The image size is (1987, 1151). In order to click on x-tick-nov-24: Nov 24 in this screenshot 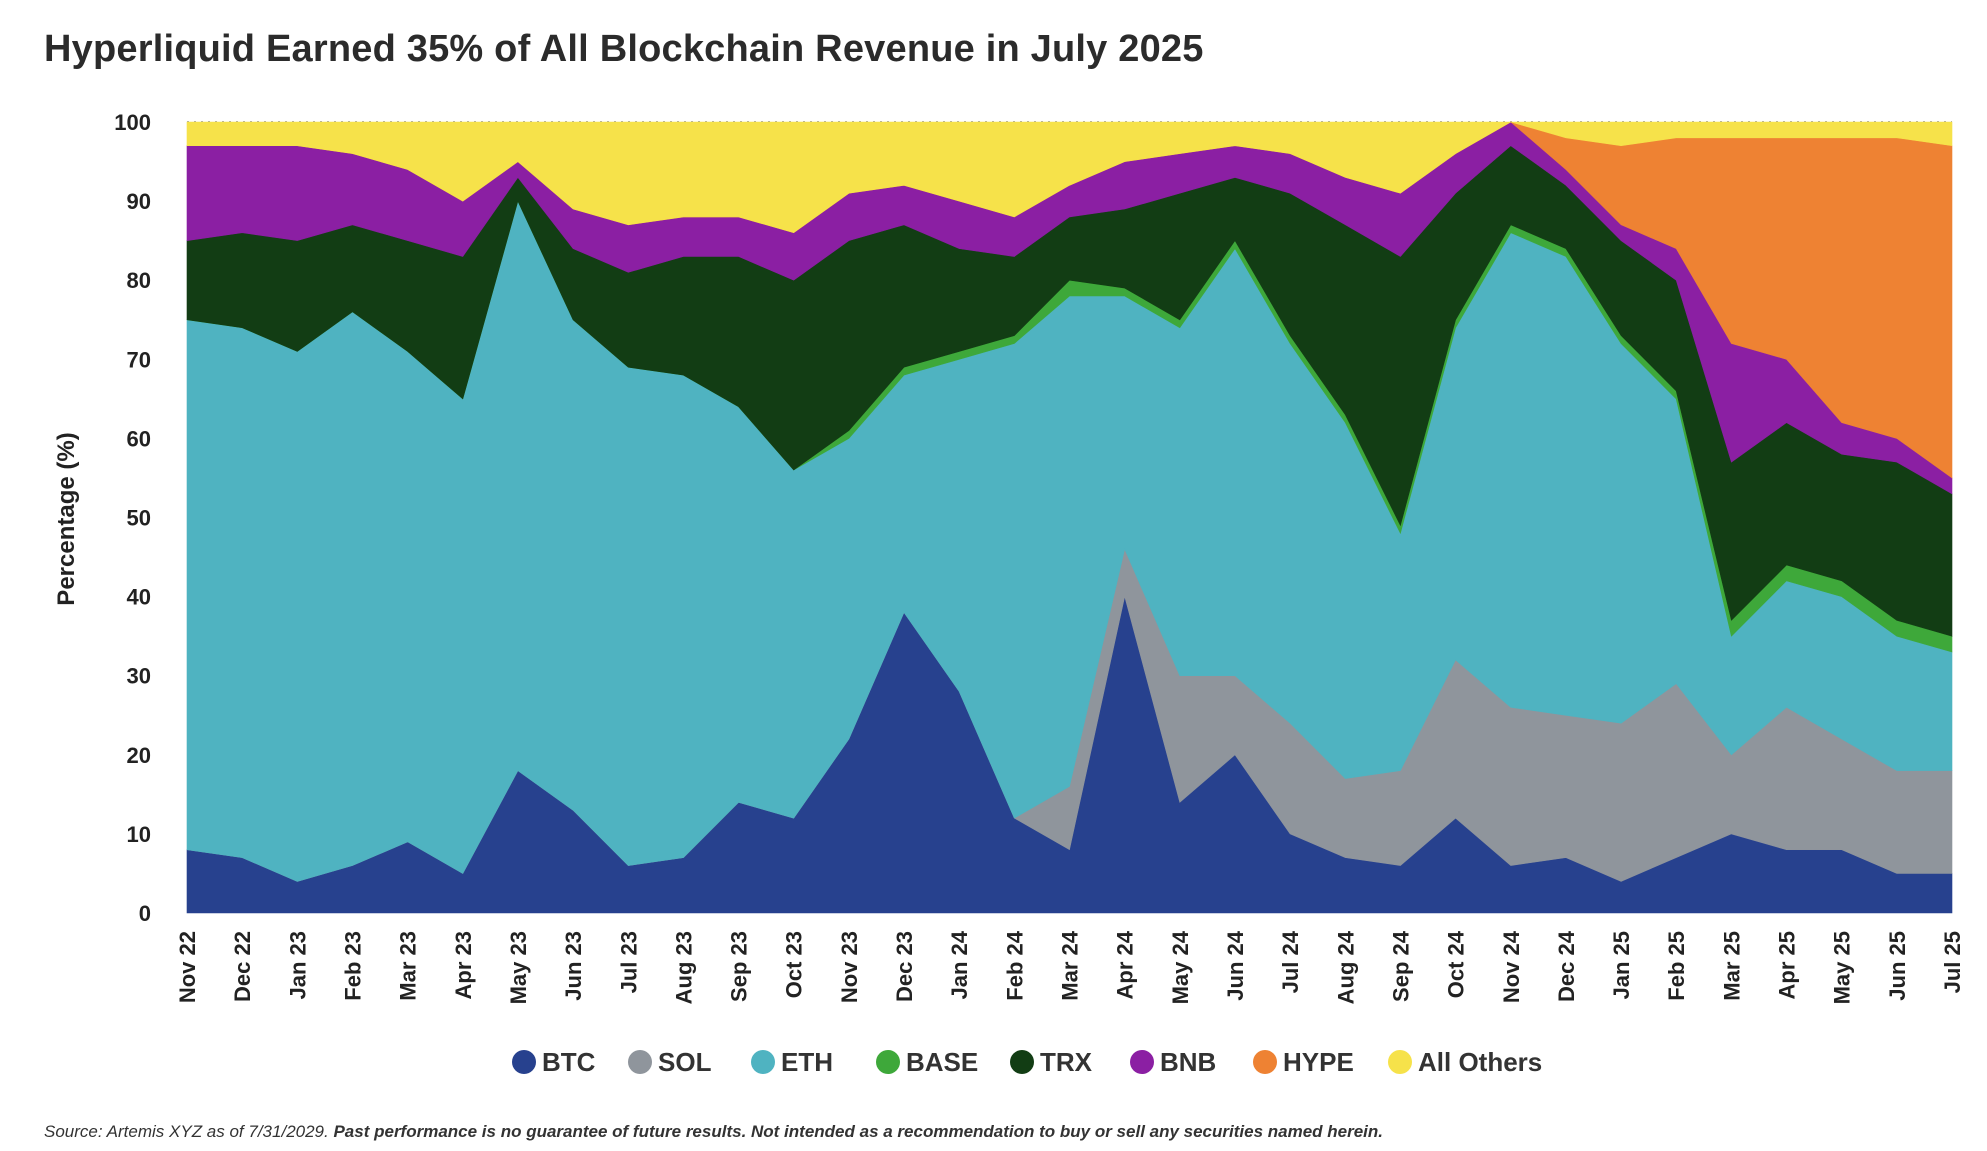, I will do `click(1511, 966)`.